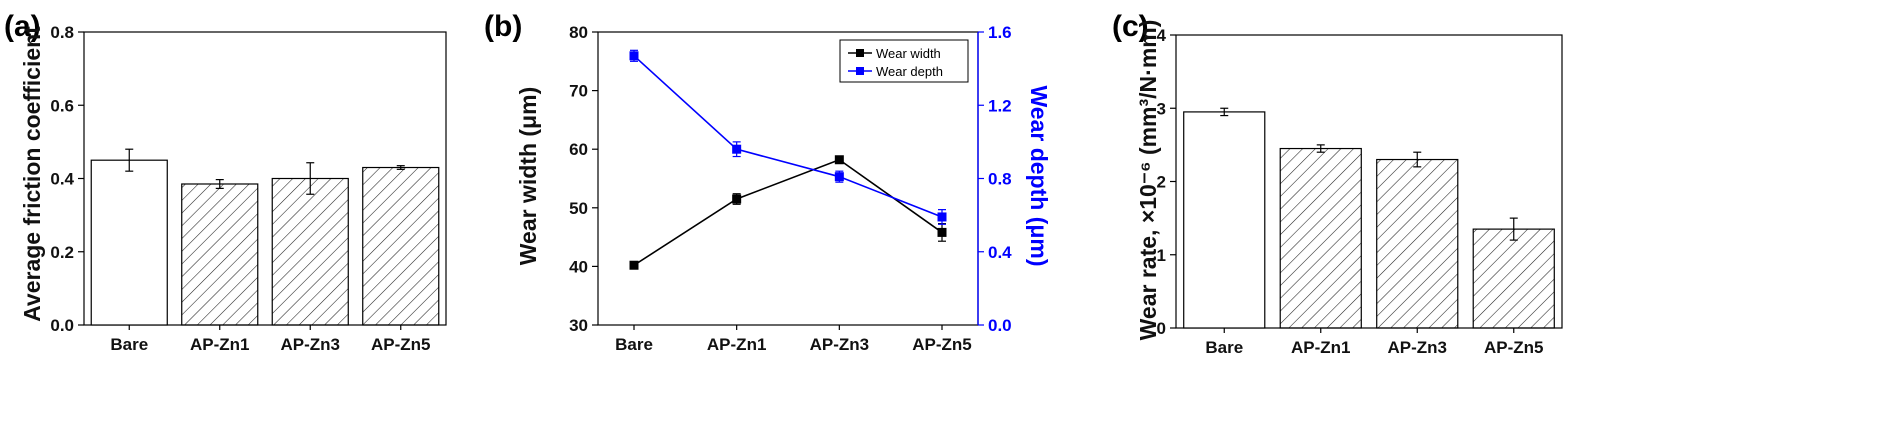 This screenshot has width=1900, height=428. What do you see at coordinates (1000, 252) in the screenshot?
I see `b-right-y-tick-label-1: 0.4` at bounding box center [1000, 252].